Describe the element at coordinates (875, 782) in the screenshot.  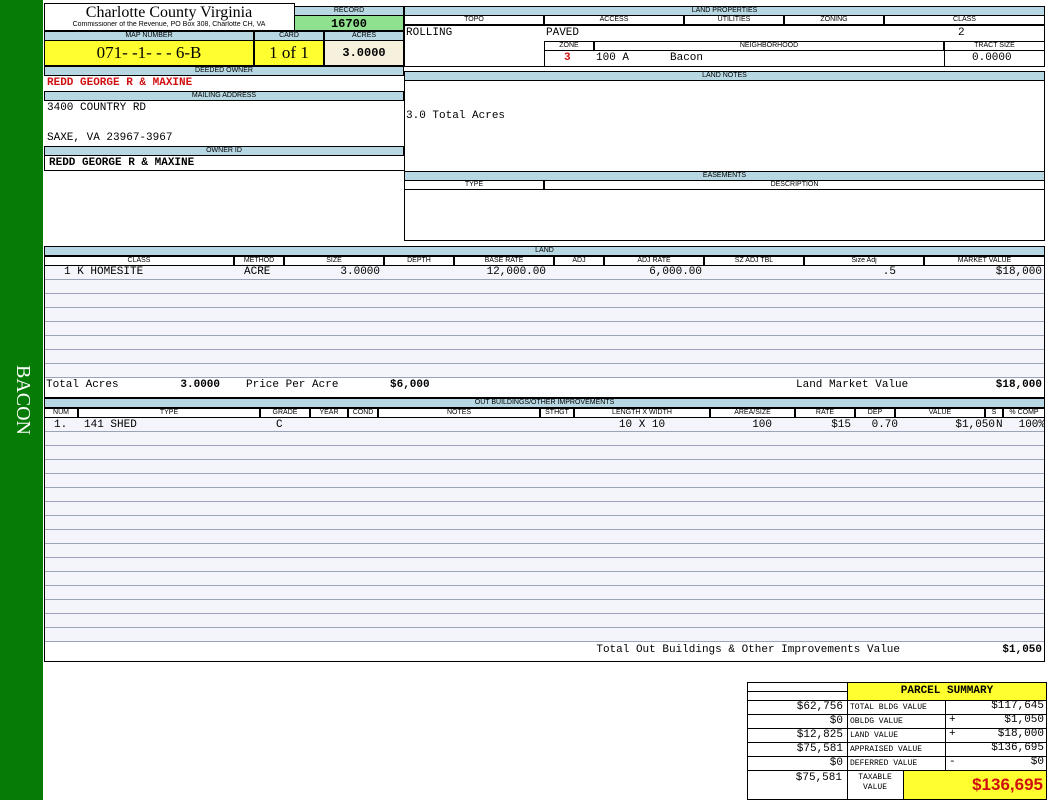
I see `summary-label: TAXABLE VALUE` at that location.